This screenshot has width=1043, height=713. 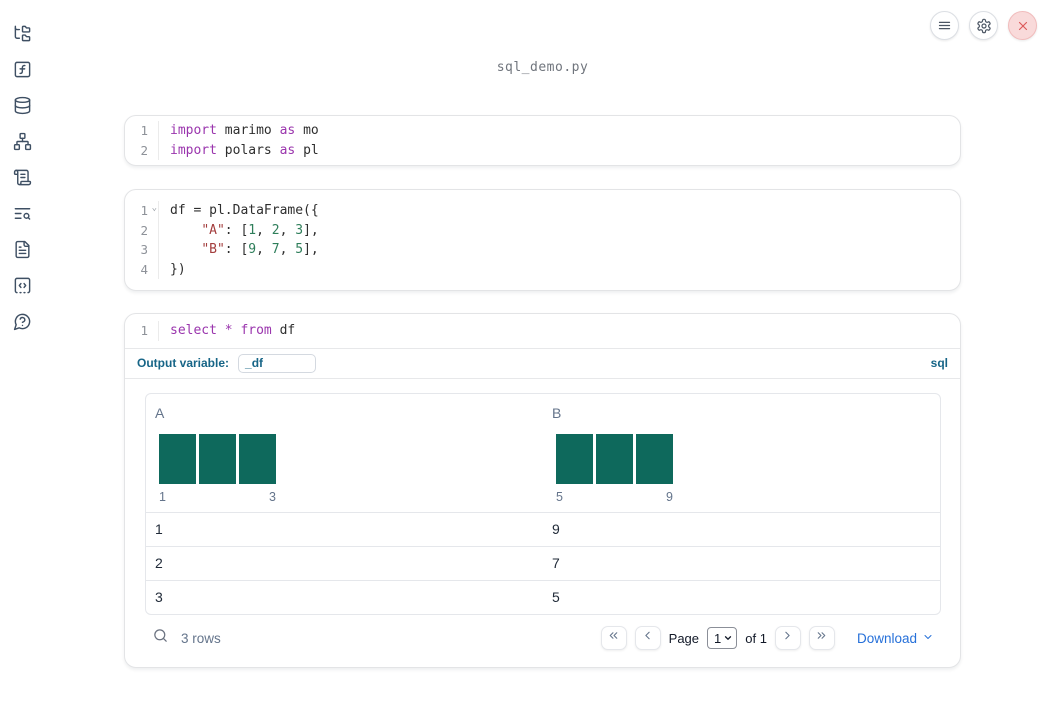 I want to click on code-line: 2 import polars as pl, so click(x=542, y=150).